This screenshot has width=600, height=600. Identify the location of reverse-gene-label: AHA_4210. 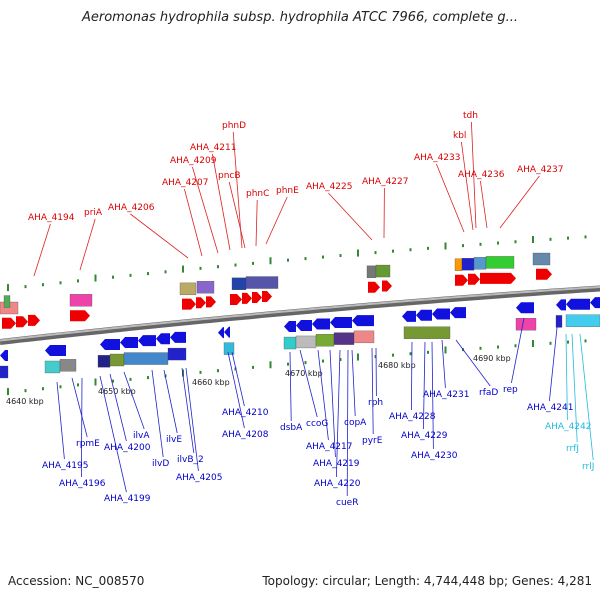
(245, 413).